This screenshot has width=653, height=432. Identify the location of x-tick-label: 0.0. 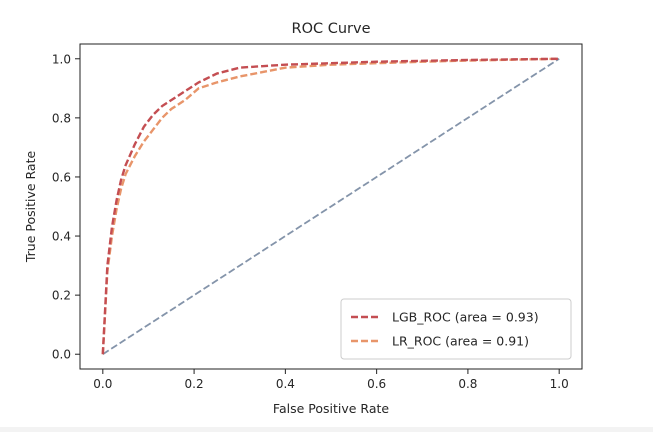
(102, 384).